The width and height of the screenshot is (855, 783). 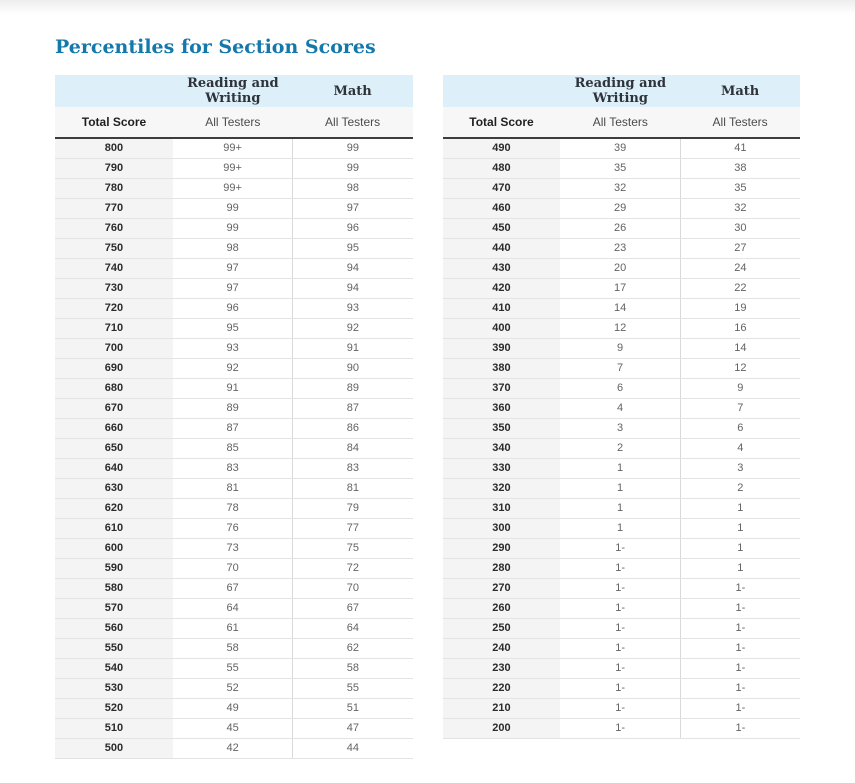 I want to click on table-row: 250 1- 1-, so click(x=621, y=628).